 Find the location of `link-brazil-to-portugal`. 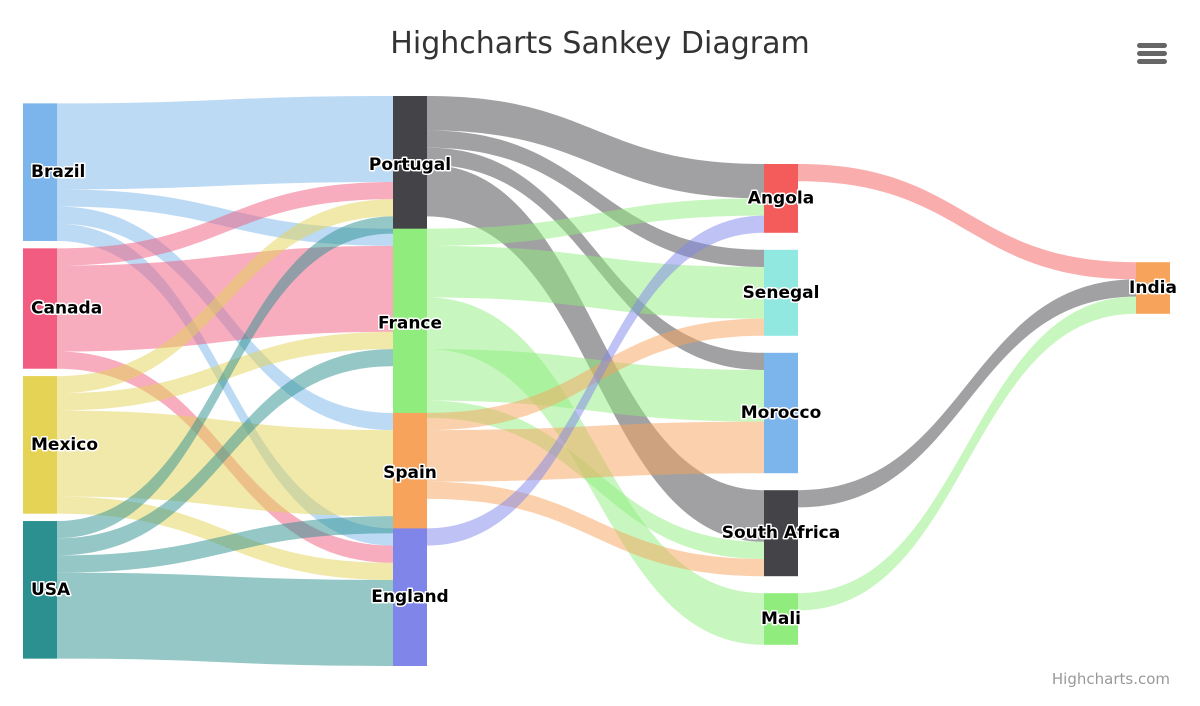

link-brazil-to-portugal is located at coordinates (225, 143).